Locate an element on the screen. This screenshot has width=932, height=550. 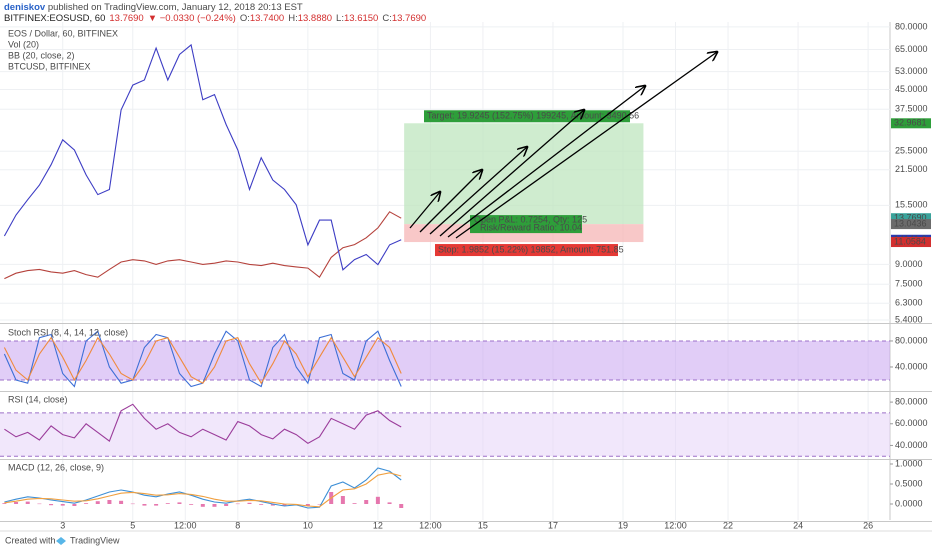
arrows is located at coordinates (563, 145).